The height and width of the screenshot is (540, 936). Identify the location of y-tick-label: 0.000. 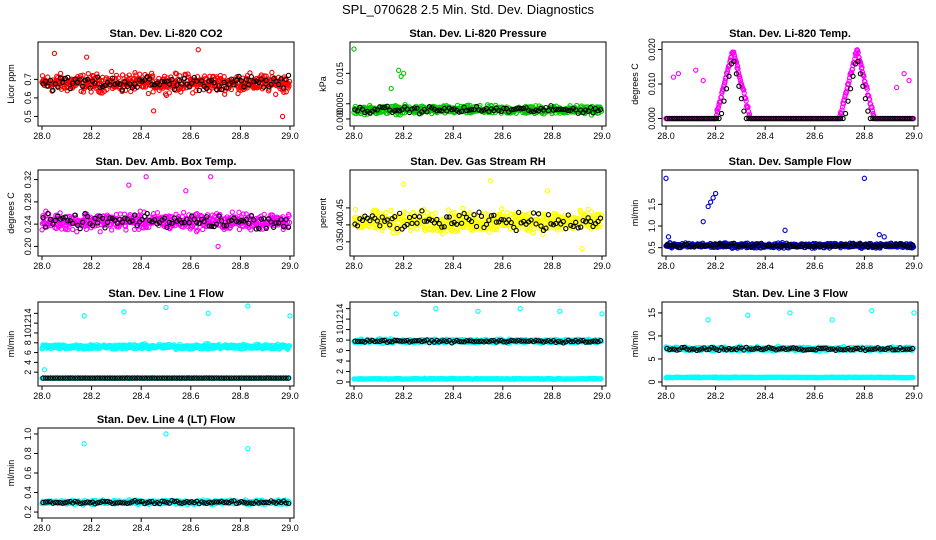
(652, 118).